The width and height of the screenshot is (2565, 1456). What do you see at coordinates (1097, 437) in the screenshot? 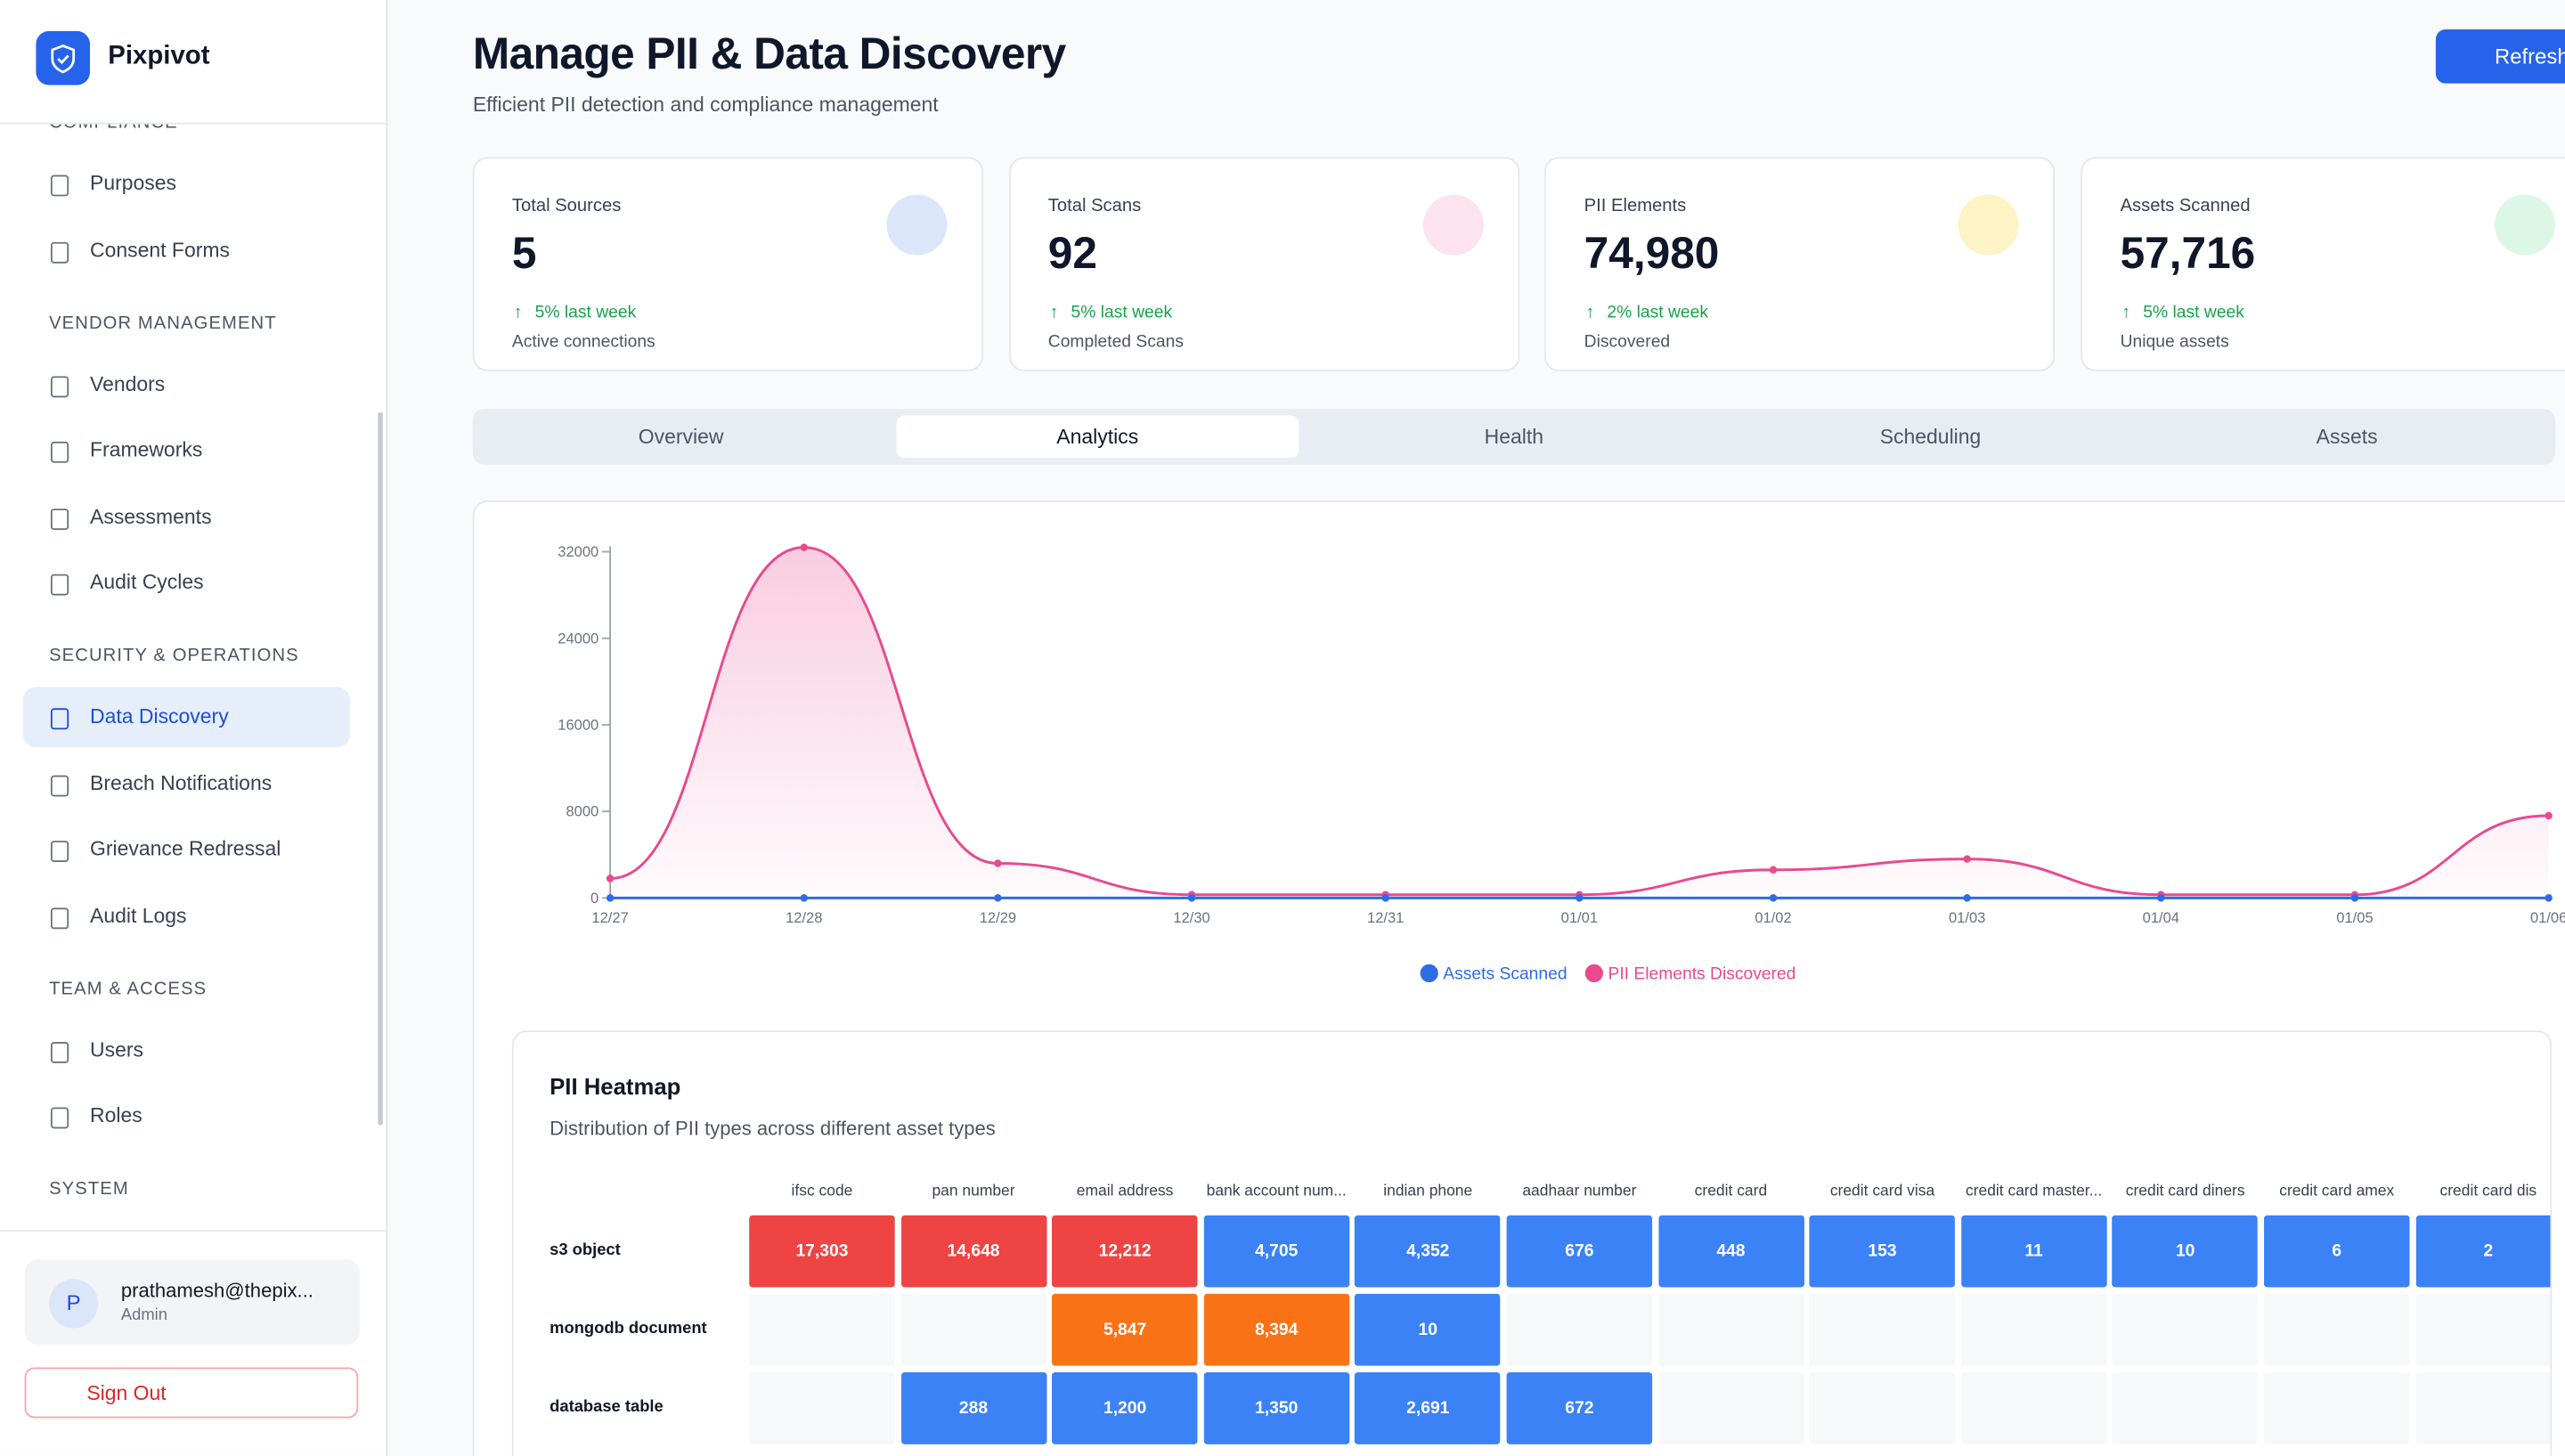
I see `tab: Analytics` at bounding box center [1097, 437].